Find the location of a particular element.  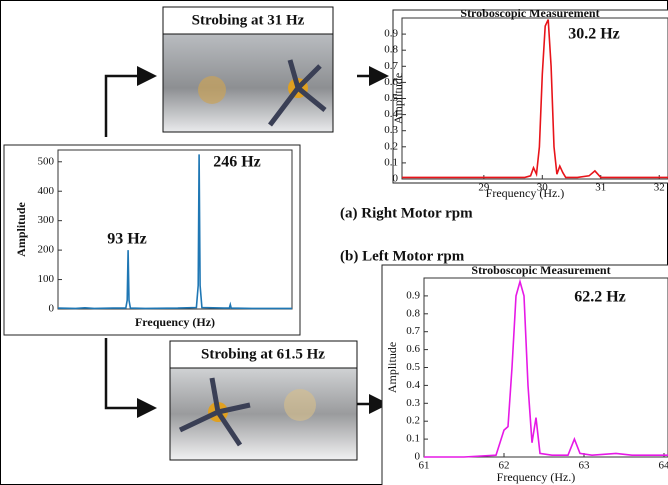

x-tick-label: 30 is located at coordinates (543, 188).